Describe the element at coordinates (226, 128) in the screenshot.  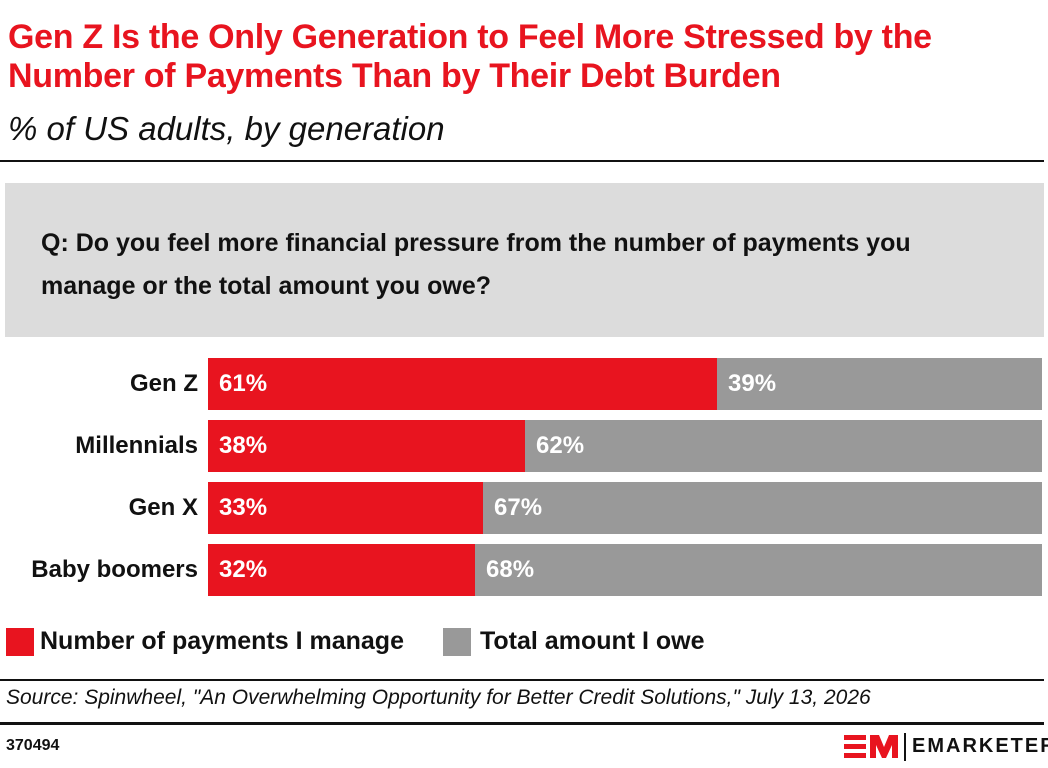
I see `chart-subtitle: % of US adults, by generation` at that location.